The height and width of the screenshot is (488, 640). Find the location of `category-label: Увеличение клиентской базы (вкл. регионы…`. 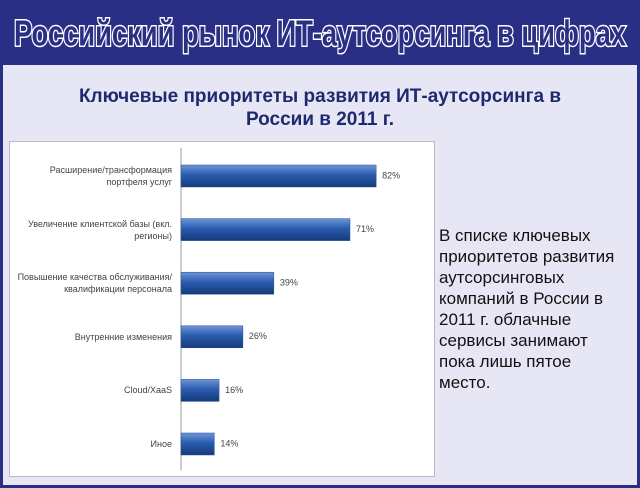

category-label: Увеличение клиентской базы (вкл. регионы… is located at coordinates (100, 229).